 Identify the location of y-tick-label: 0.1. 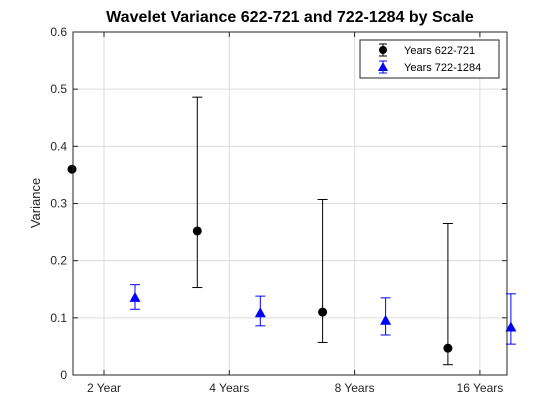
(58, 318).